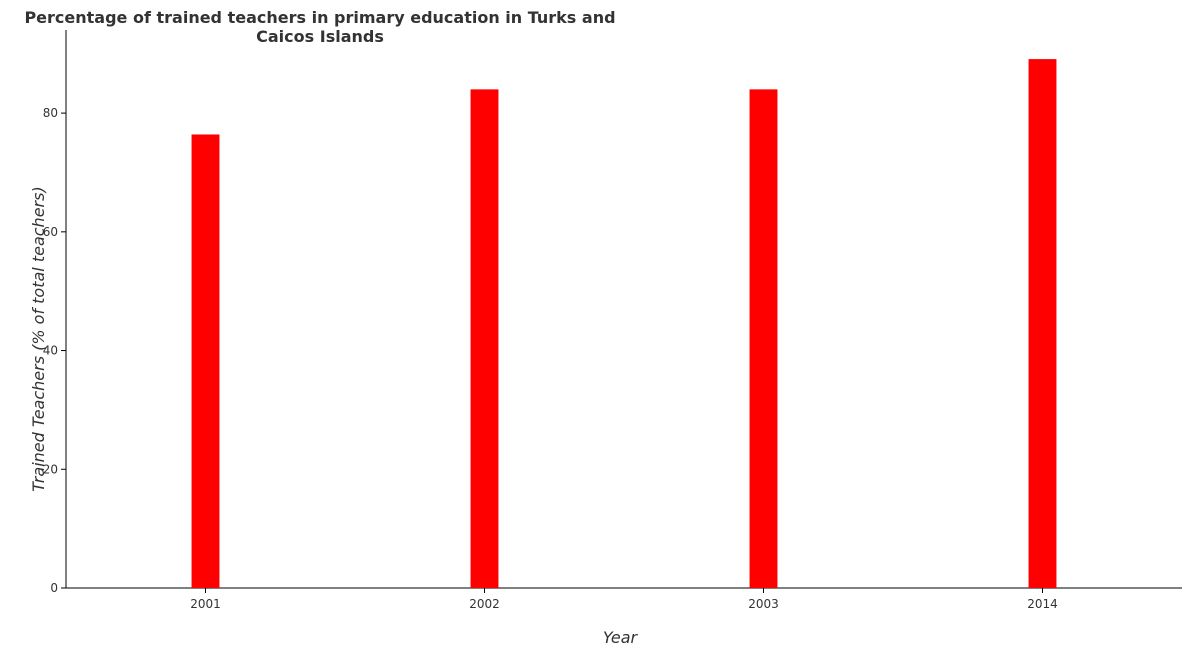 The width and height of the screenshot is (1188, 650). Describe the element at coordinates (484, 604) in the screenshot. I see `x-tick-label: 2002` at that location.